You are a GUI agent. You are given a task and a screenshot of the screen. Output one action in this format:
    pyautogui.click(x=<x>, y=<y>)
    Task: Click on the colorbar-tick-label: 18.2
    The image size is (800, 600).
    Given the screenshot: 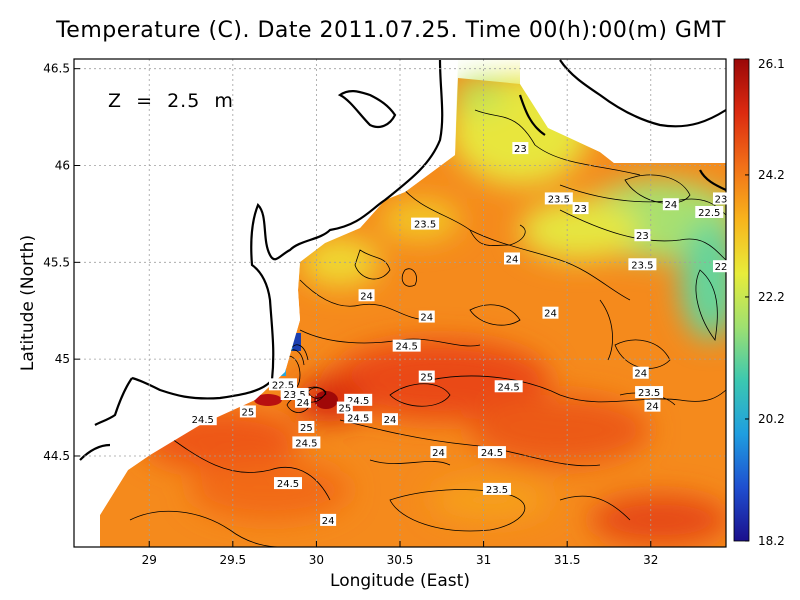 What is the action you would take?
    pyautogui.click(x=771, y=541)
    